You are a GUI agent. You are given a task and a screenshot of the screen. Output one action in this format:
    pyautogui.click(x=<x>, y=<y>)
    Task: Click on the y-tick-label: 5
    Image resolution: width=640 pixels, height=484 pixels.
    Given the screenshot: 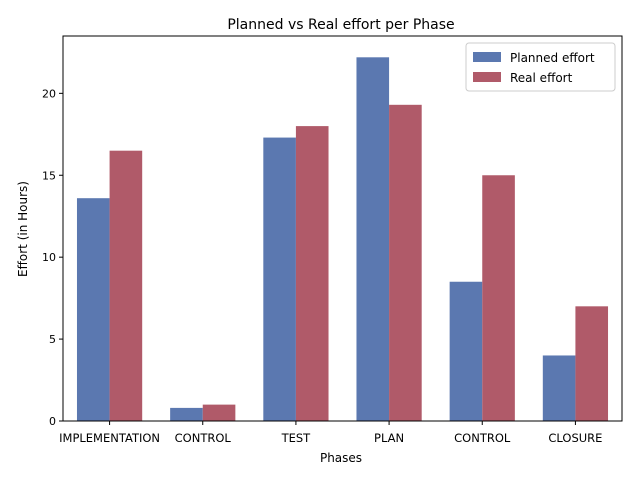 What is the action you would take?
    pyautogui.click(x=52, y=339)
    